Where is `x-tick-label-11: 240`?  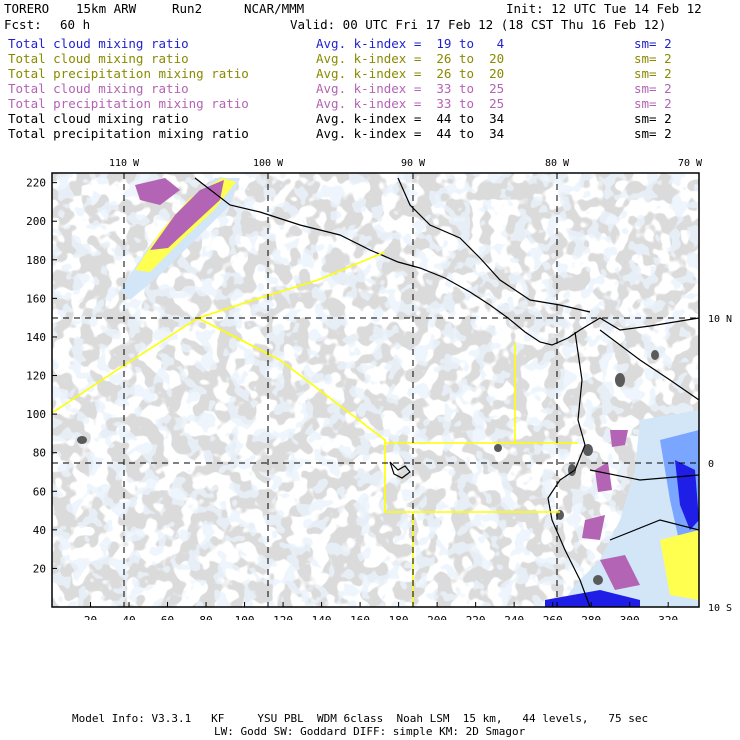 x-tick-label-11: 240 is located at coordinates (514, 617).